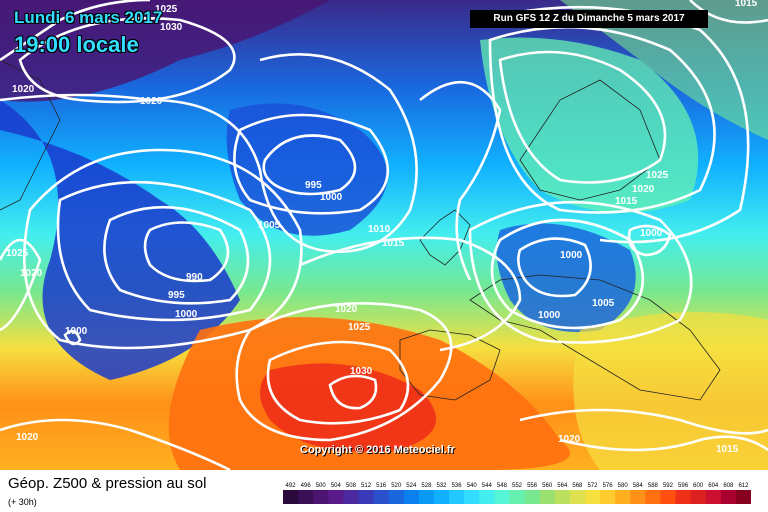 This screenshot has width=768, height=512. Describe the element at coordinates (426, 486) in the screenshot. I see `legend-tick-label: 528` at that location.